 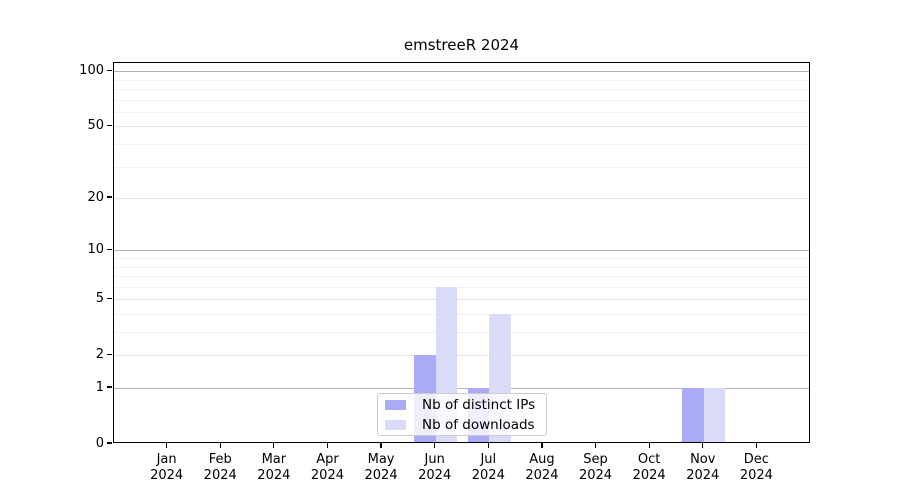 I want to click on x-tick-label: Apr 2024, so click(x=327, y=467).